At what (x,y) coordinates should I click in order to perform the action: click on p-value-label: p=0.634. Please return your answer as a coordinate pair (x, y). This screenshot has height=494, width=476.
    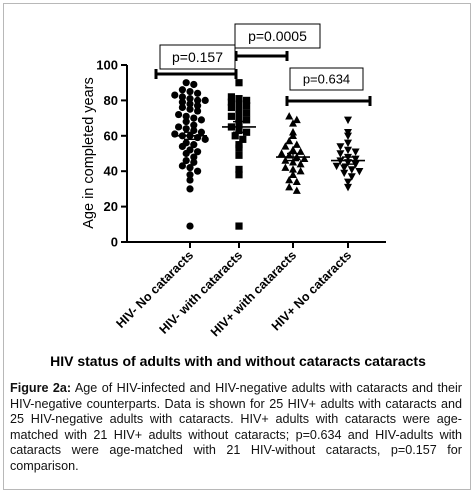
    Looking at the image, I should click on (326, 79).